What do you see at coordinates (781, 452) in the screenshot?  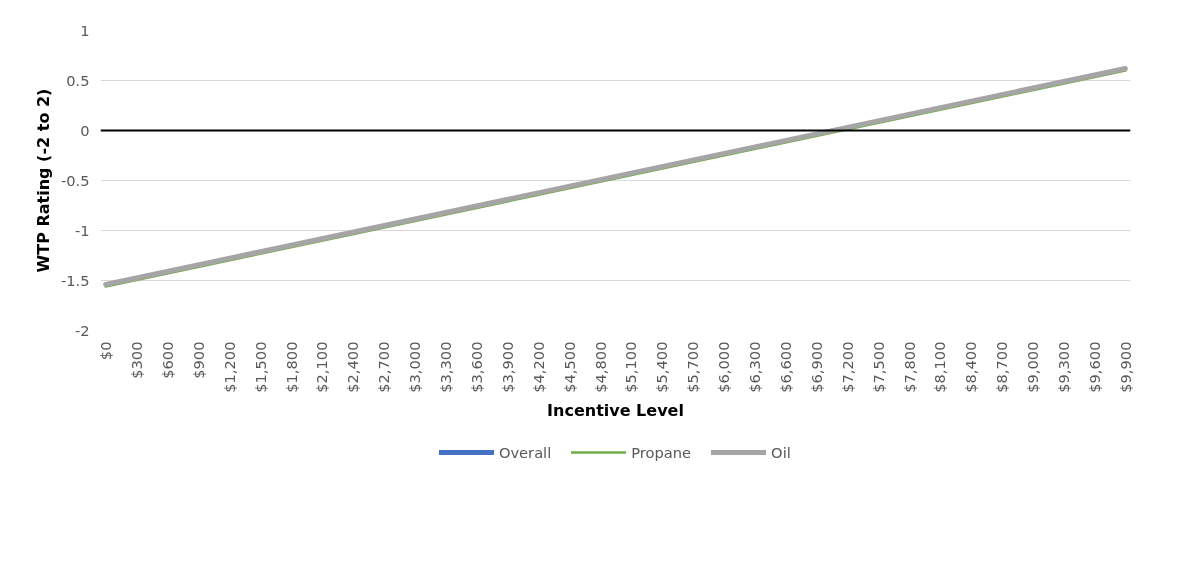 I see `legend-label: Oil` at bounding box center [781, 452].